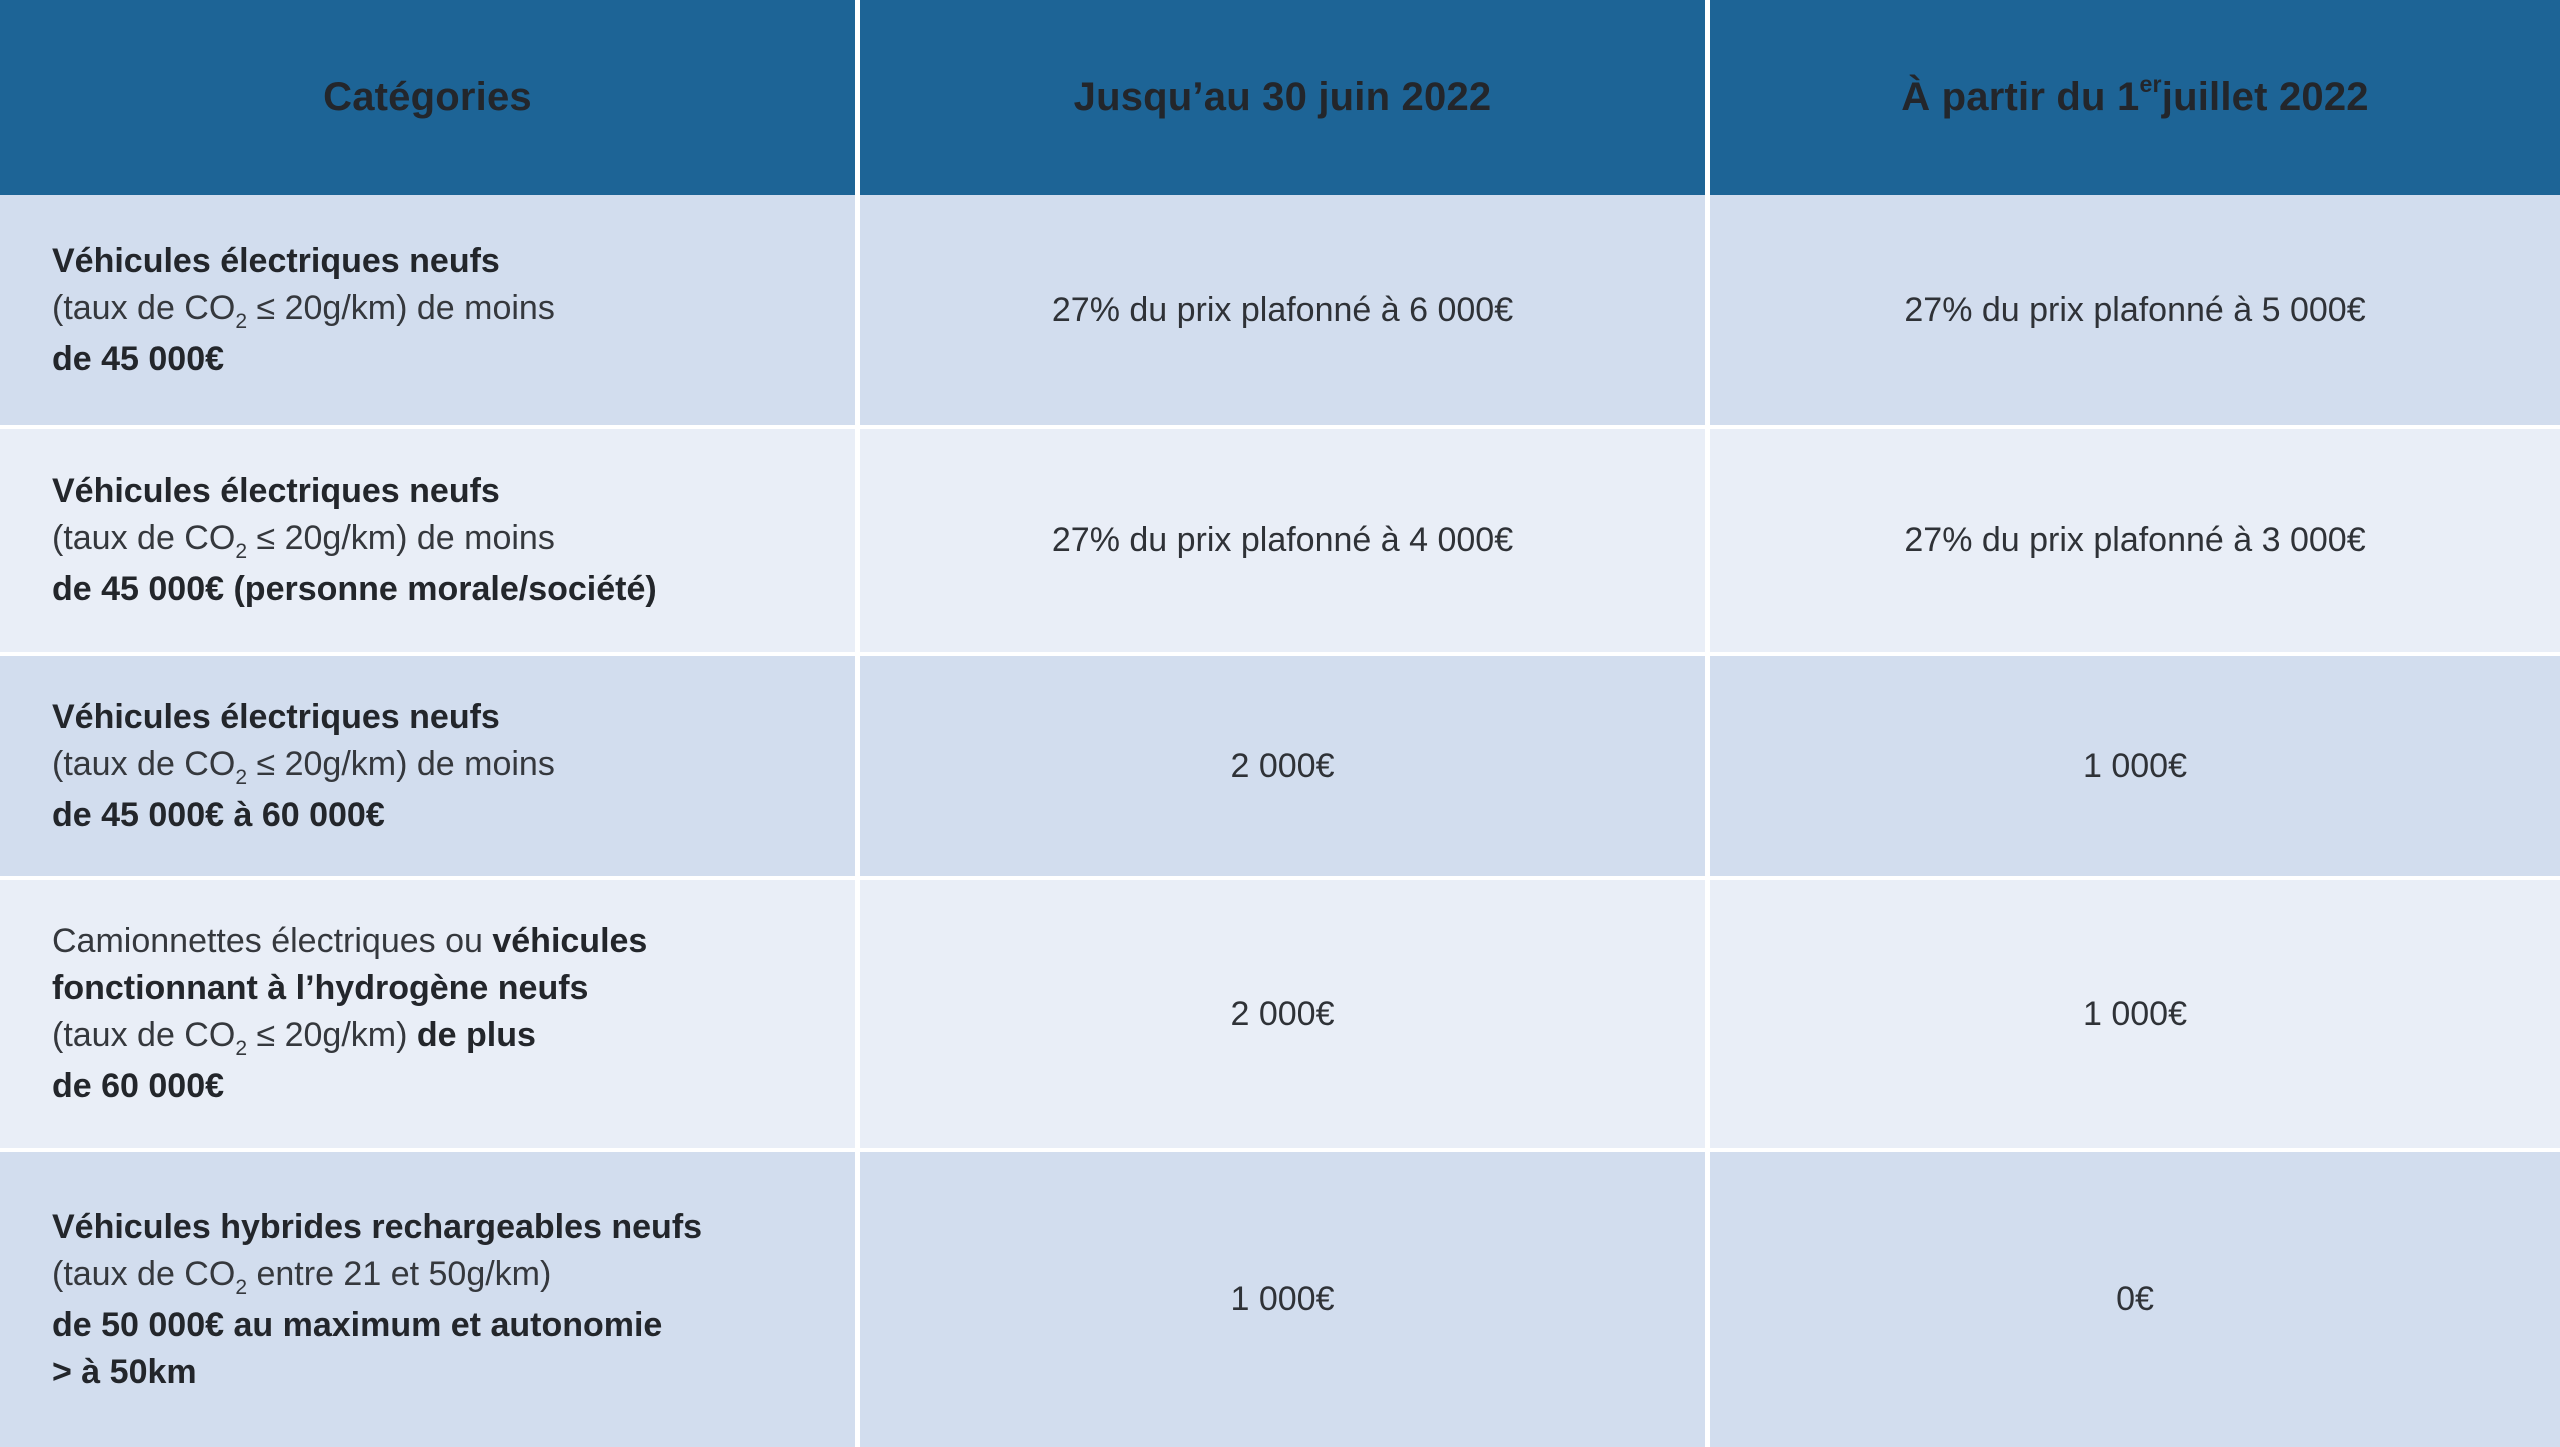  I want to click on category-line: Camionnettes électriques ou véhicules, so click(439, 941).